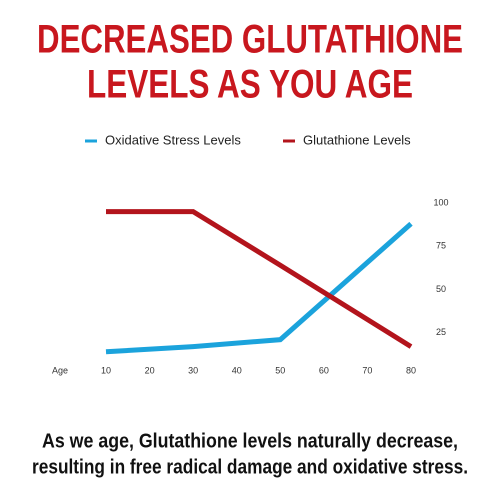 The height and width of the screenshot is (500, 500). Describe the element at coordinates (411, 370) in the screenshot. I see `x-tick-label: 80` at that location.